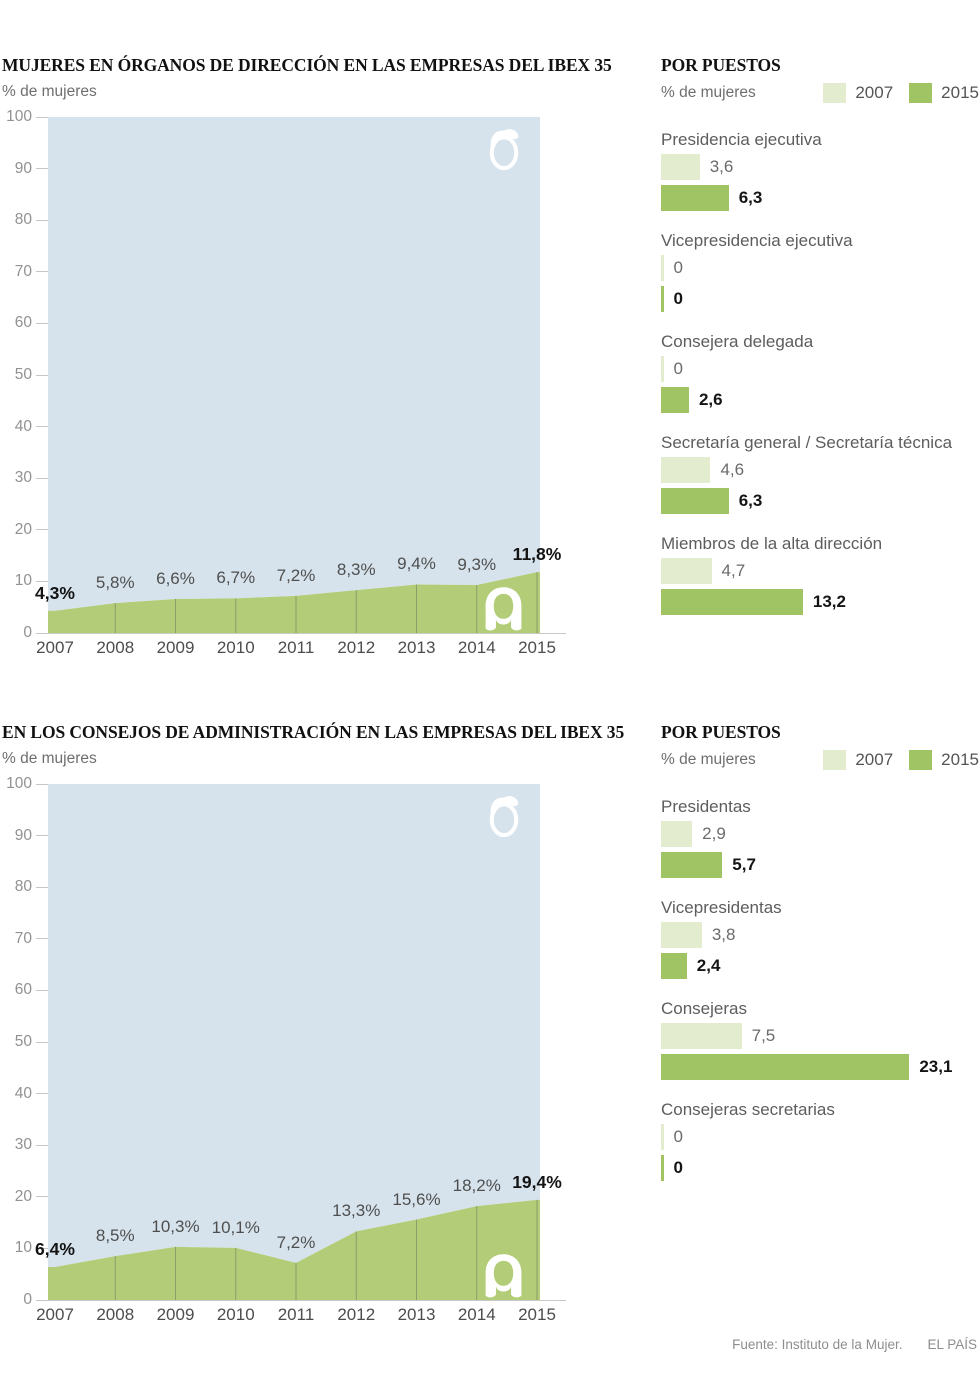 The image size is (980, 1390). I want to click on bar-category: Consejeras 7,5 23,1, so click(820, 1039).